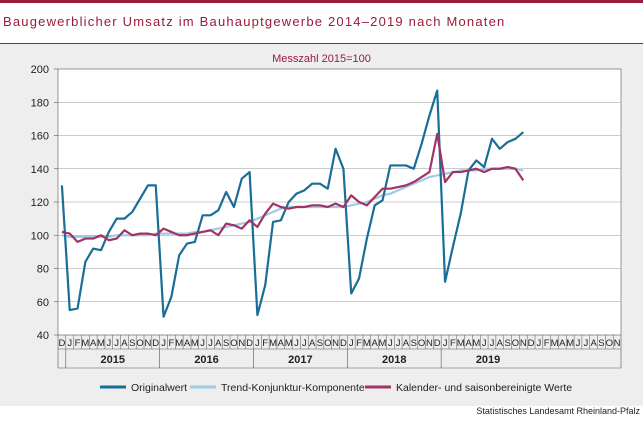  Describe the element at coordinates (40, 203) in the screenshot. I see `y-tick-label: 120` at that location.